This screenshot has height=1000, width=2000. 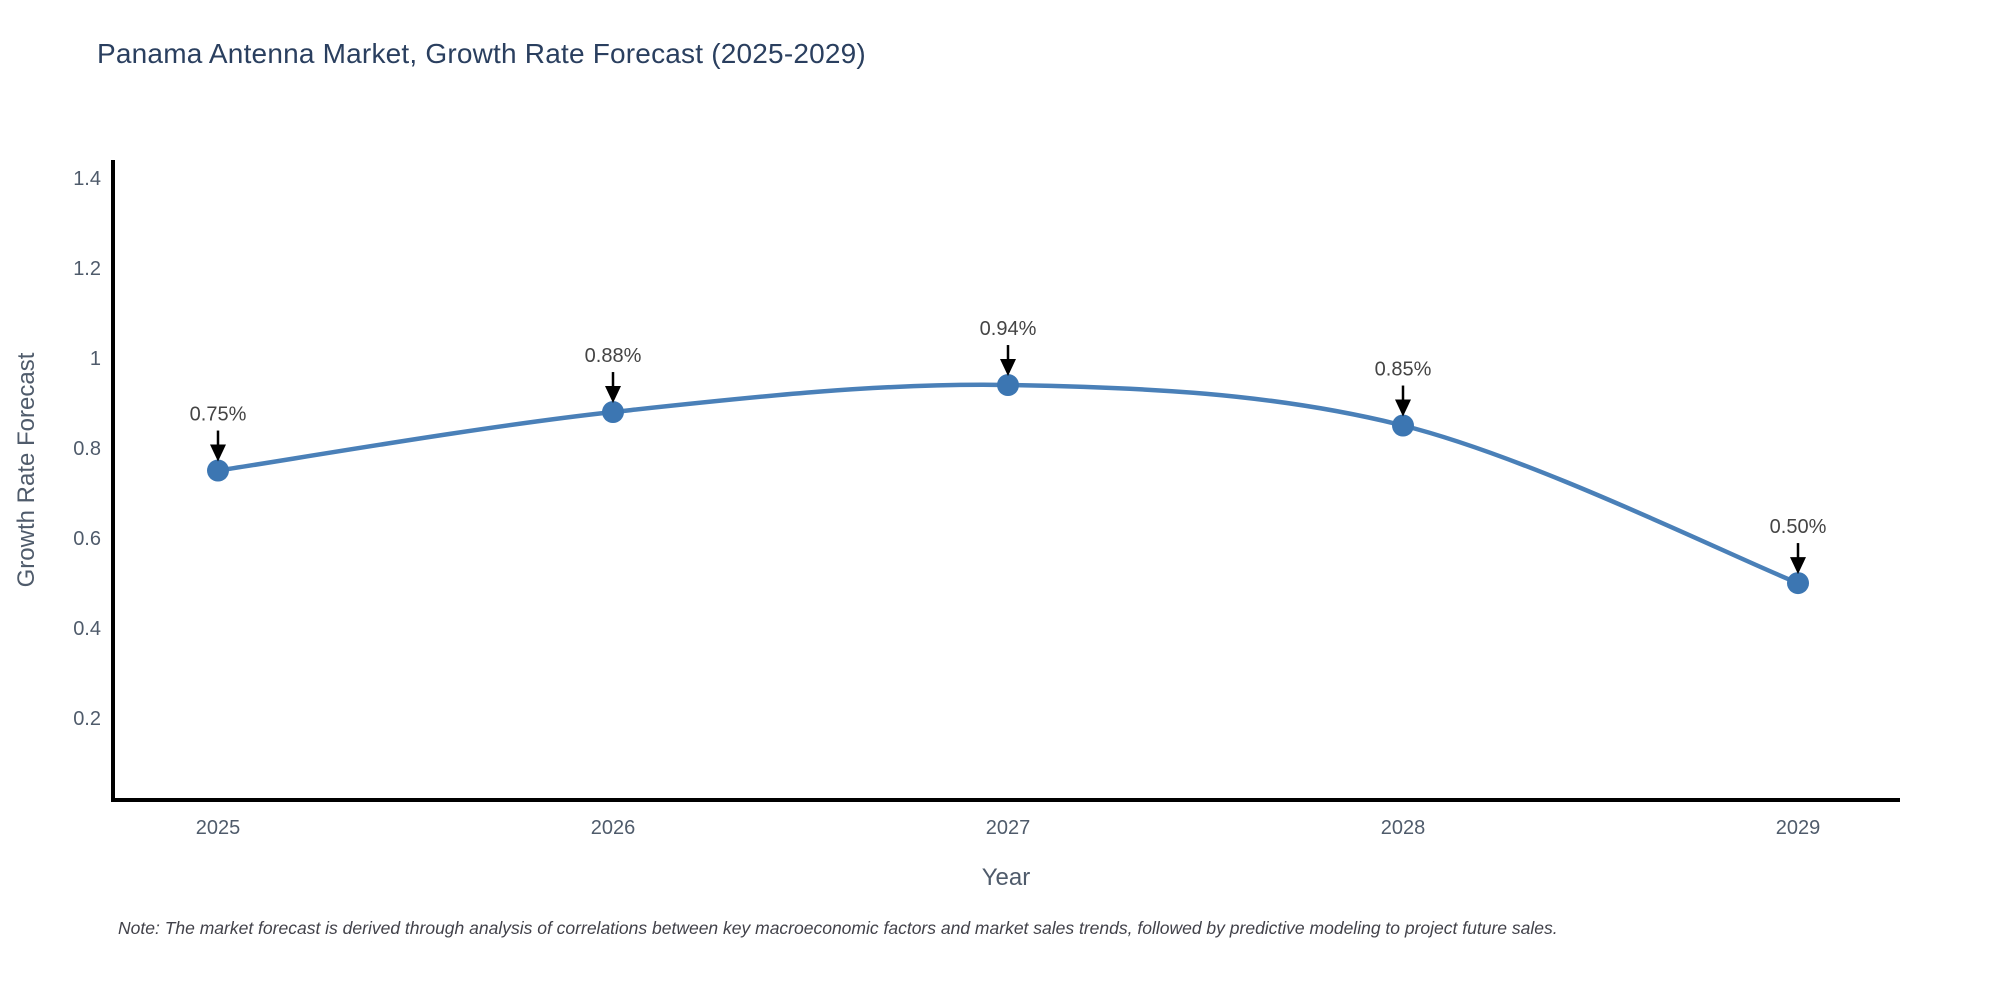 I want to click on x-tick-label: 2025, so click(x=218, y=828).